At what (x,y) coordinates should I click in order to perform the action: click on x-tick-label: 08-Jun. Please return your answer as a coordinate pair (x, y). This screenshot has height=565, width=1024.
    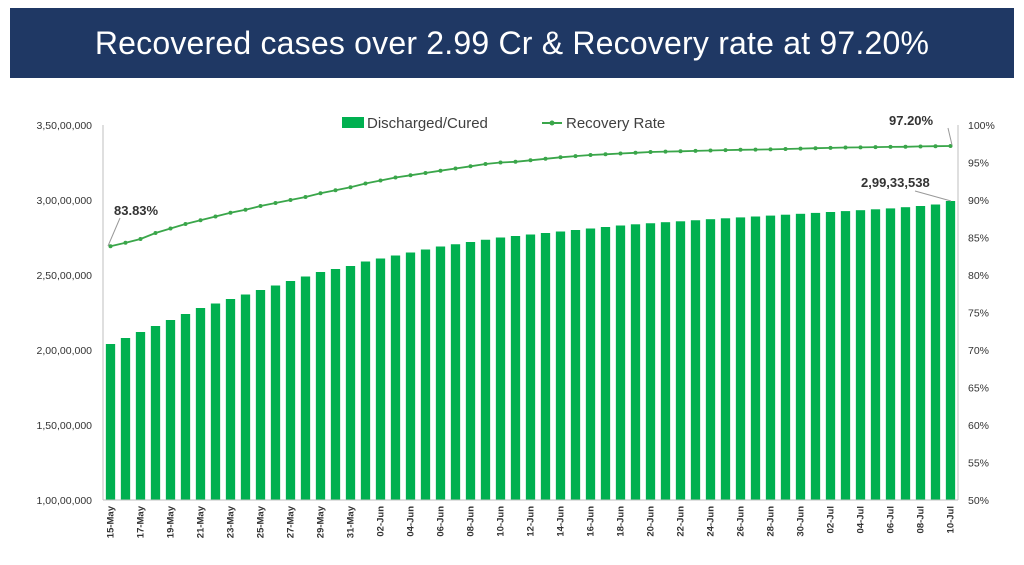
    Looking at the image, I should click on (471, 521).